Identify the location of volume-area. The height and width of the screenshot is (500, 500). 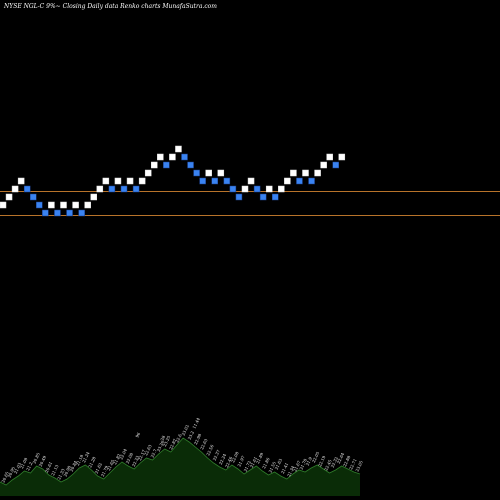
(180, 467).